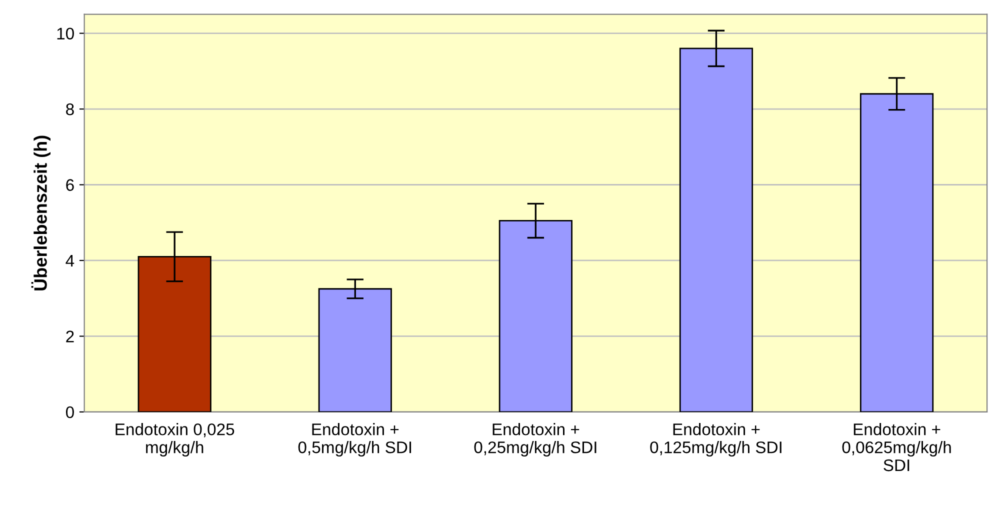 This screenshot has height=513, width=992. What do you see at coordinates (716, 440) in the screenshot?
I see `x-tick-label: Endotoxin + 0,125mg/kg/h SDI` at bounding box center [716, 440].